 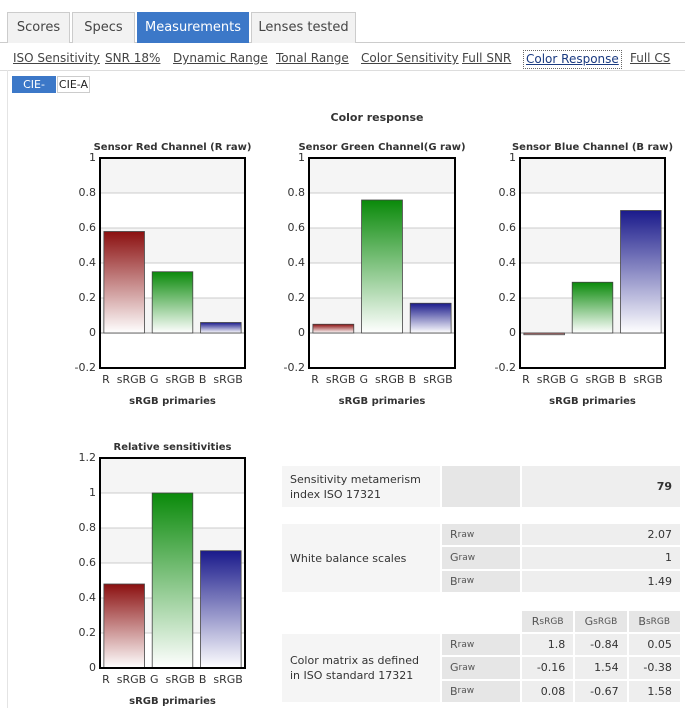 What do you see at coordinates (34, 91) in the screenshot?
I see `illuminant-active: CIE-D50` at bounding box center [34, 91].